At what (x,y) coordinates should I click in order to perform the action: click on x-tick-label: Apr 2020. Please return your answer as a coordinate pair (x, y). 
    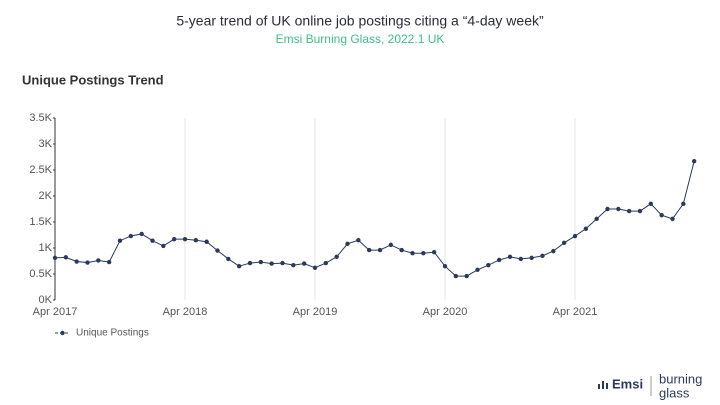
    Looking at the image, I should click on (445, 312).